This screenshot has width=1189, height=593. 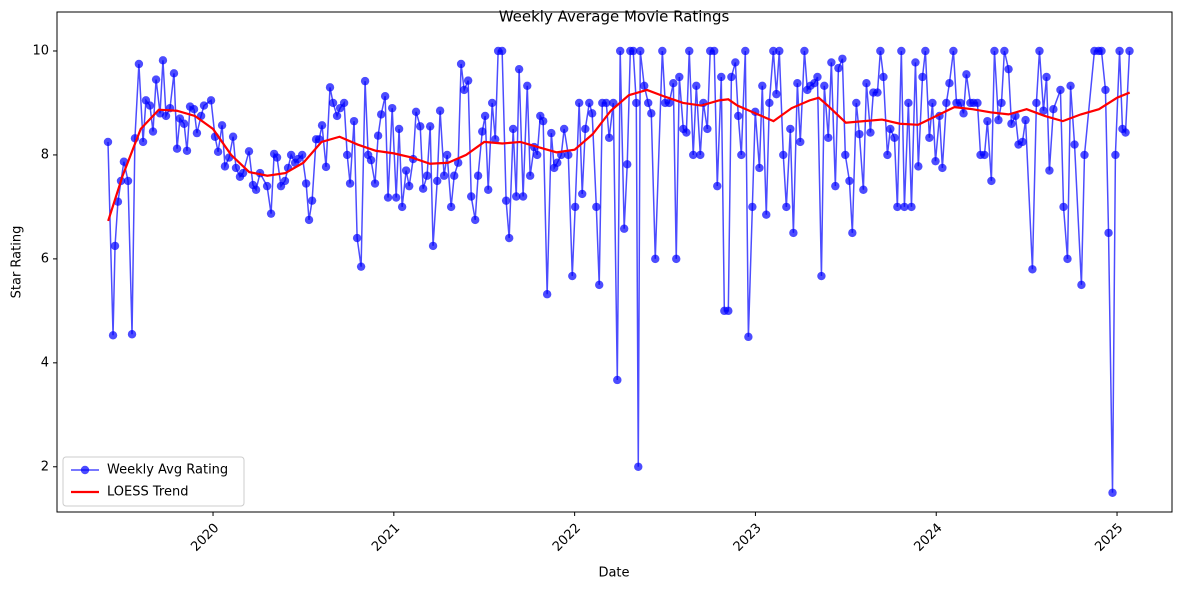 I want to click on y-tick-label: 8, so click(x=45, y=154).